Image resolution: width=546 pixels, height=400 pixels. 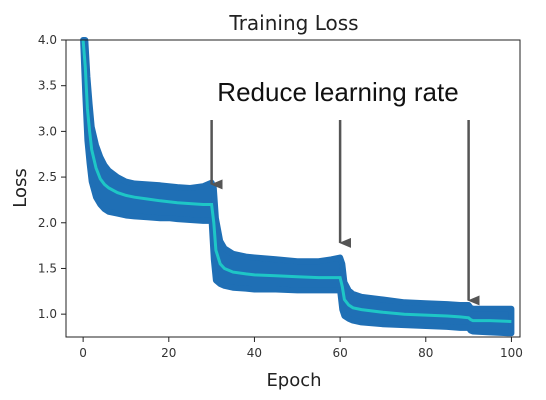 What do you see at coordinates (293, 23) in the screenshot?
I see `chart-title: Training Loss` at bounding box center [293, 23].